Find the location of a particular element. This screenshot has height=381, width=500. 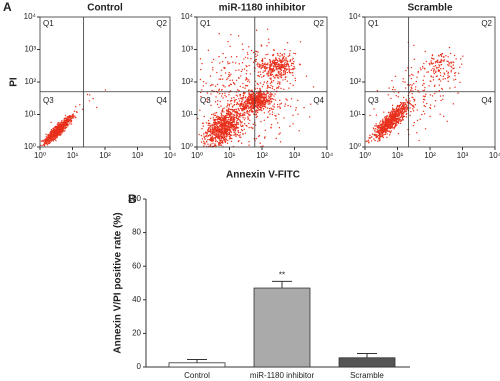

chart-title: Control is located at coordinates (105, 8).